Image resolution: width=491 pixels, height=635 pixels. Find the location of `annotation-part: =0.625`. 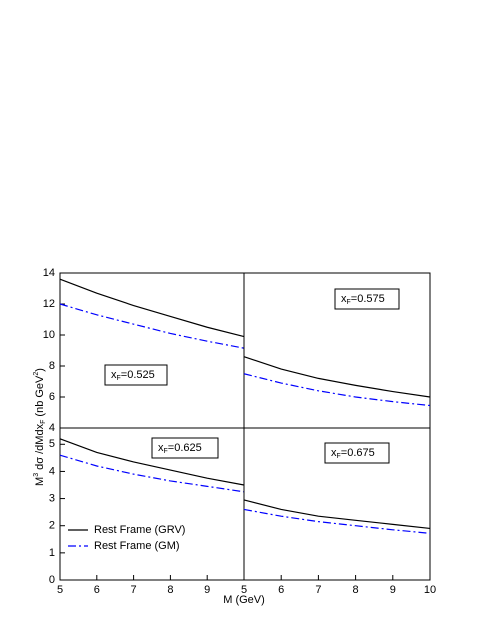

annotation-part: =0.625 is located at coordinates (185, 448).